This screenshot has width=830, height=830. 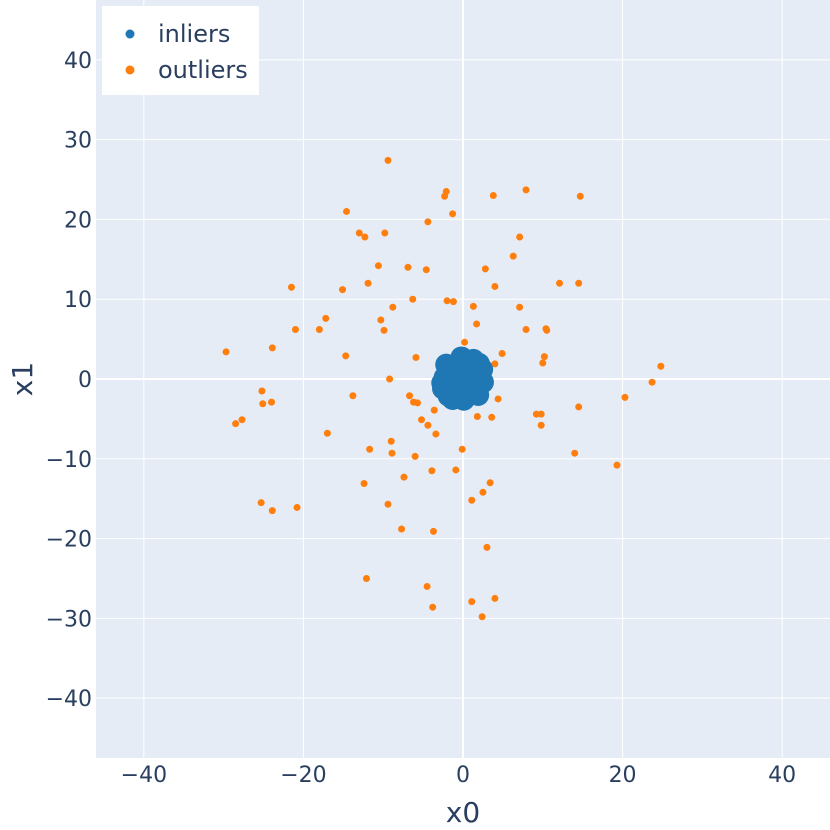 I want to click on legend-marker-outliers, so click(x=130, y=70).